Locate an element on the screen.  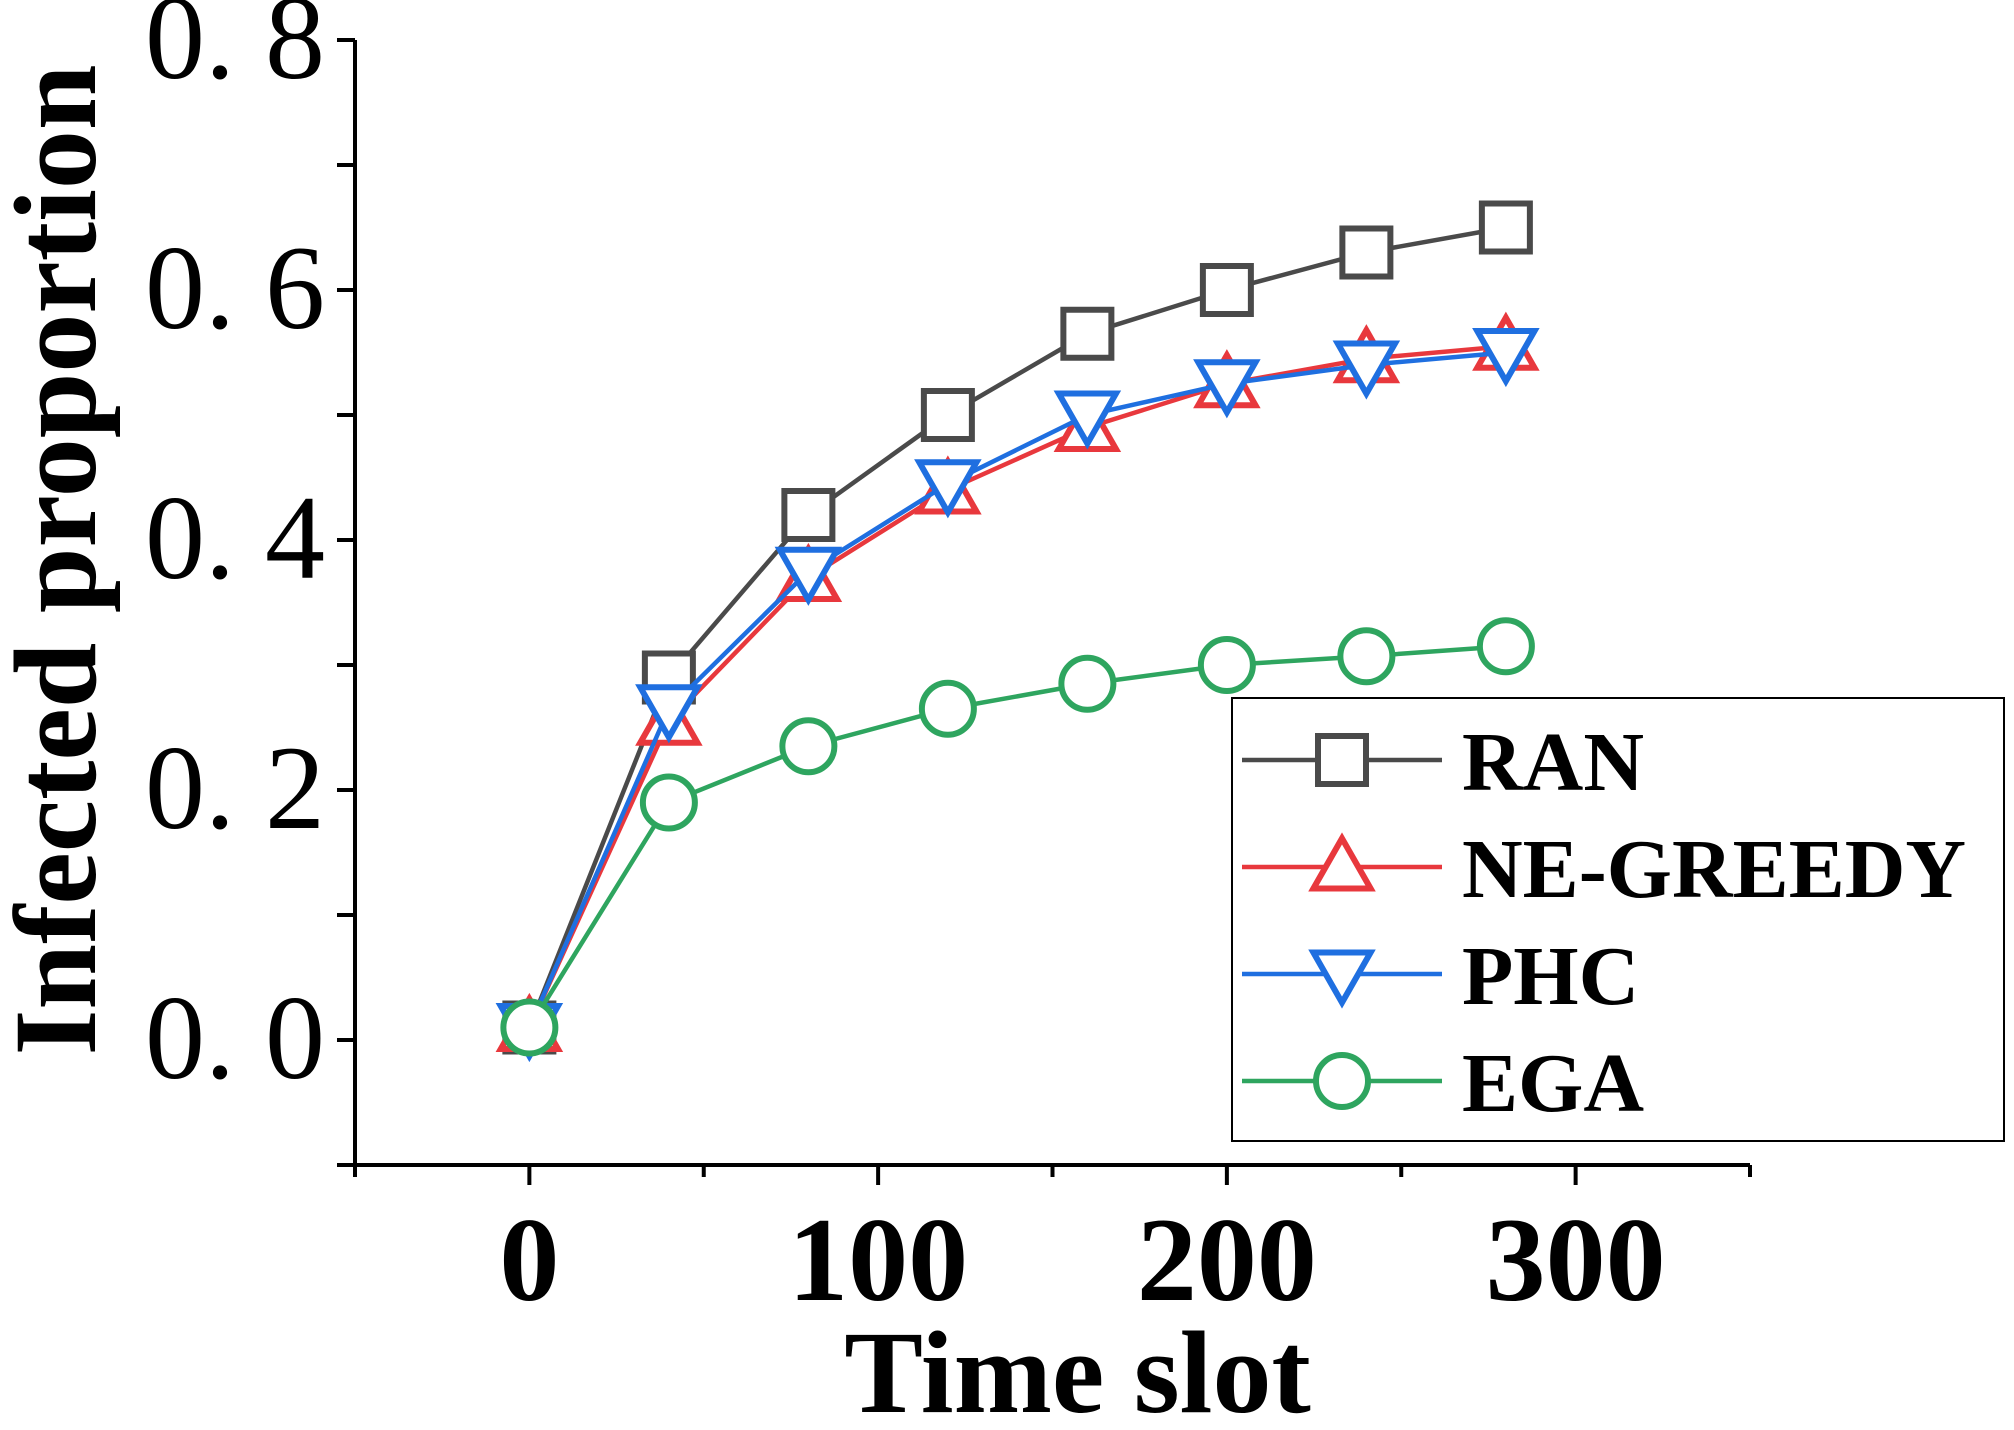
legend-label: RAN is located at coordinates (1553, 762).